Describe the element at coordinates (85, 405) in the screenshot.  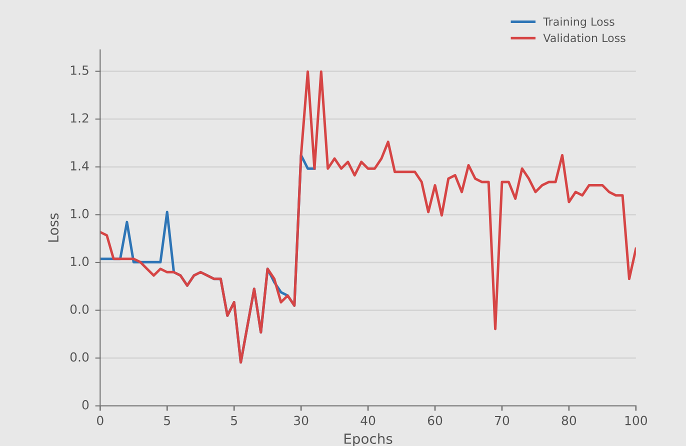
I see `text: 0` at that location.